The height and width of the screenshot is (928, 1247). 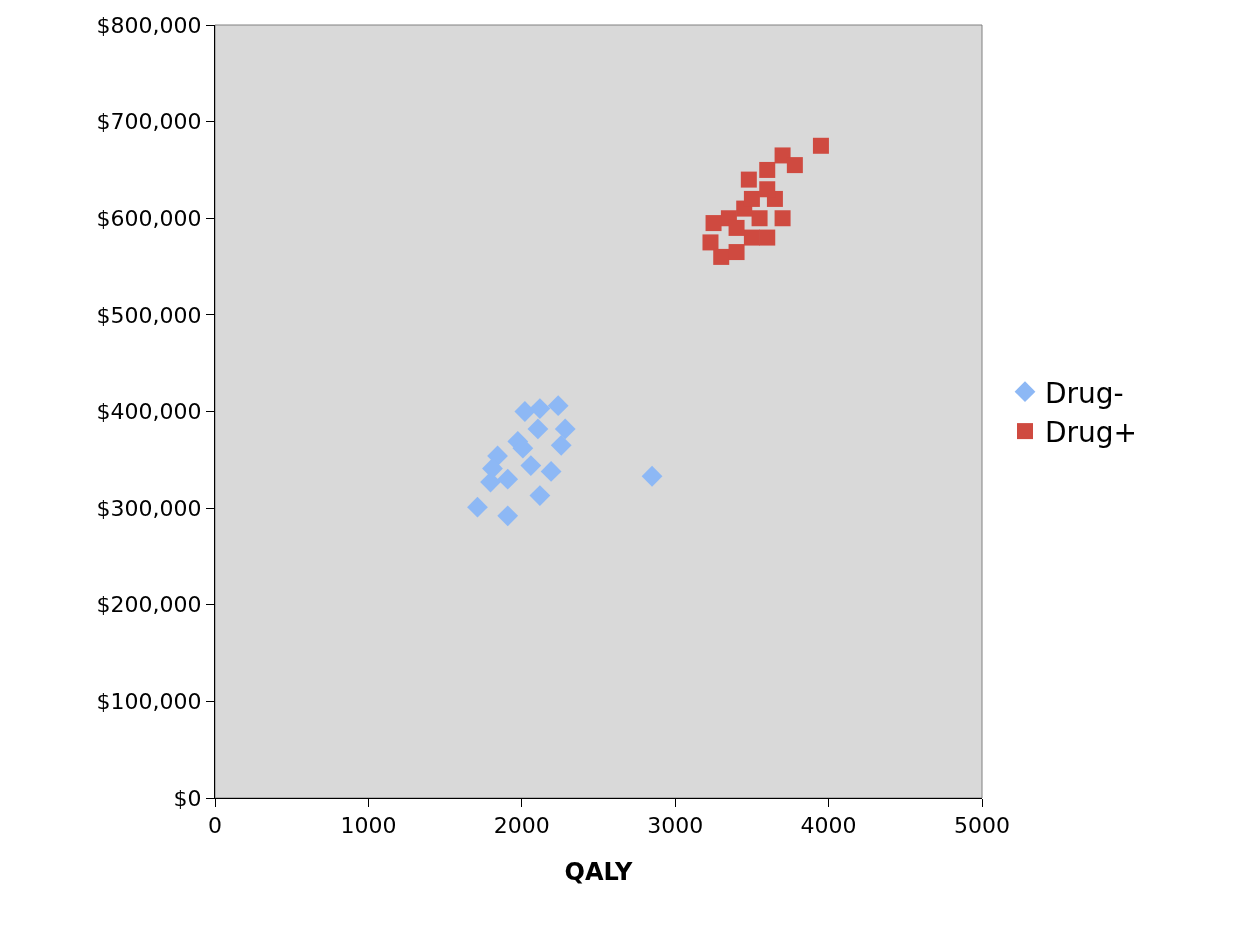 I want to click on x-tick-label: 3000, so click(x=675, y=826).